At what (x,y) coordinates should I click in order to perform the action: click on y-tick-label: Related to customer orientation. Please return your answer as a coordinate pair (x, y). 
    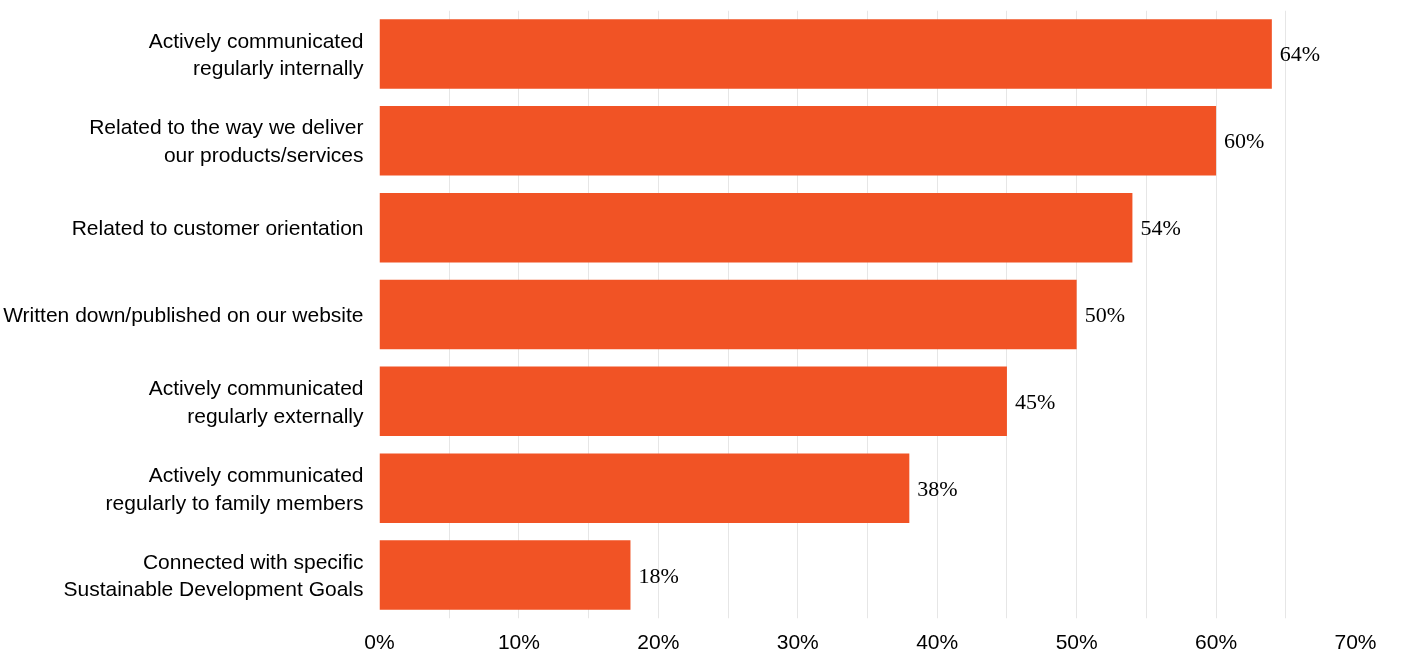
    Looking at the image, I should click on (217, 228).